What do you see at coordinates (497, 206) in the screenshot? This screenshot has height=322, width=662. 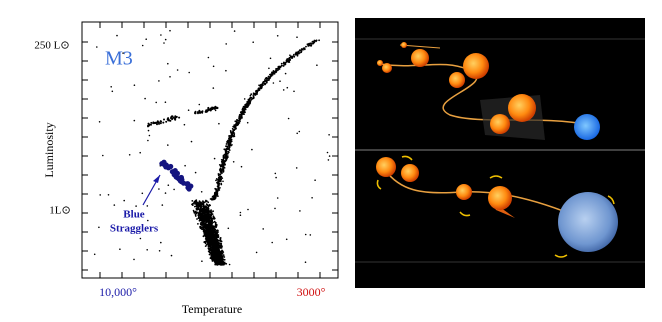 I see `bottom-illustration` at bounding box center [497, 206].